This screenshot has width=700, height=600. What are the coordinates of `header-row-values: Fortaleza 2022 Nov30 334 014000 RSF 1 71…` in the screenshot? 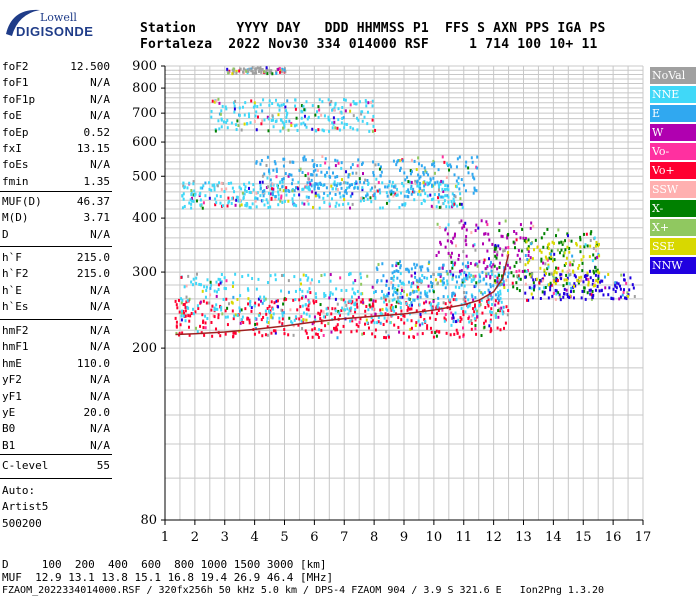 It's located at (369, 44).